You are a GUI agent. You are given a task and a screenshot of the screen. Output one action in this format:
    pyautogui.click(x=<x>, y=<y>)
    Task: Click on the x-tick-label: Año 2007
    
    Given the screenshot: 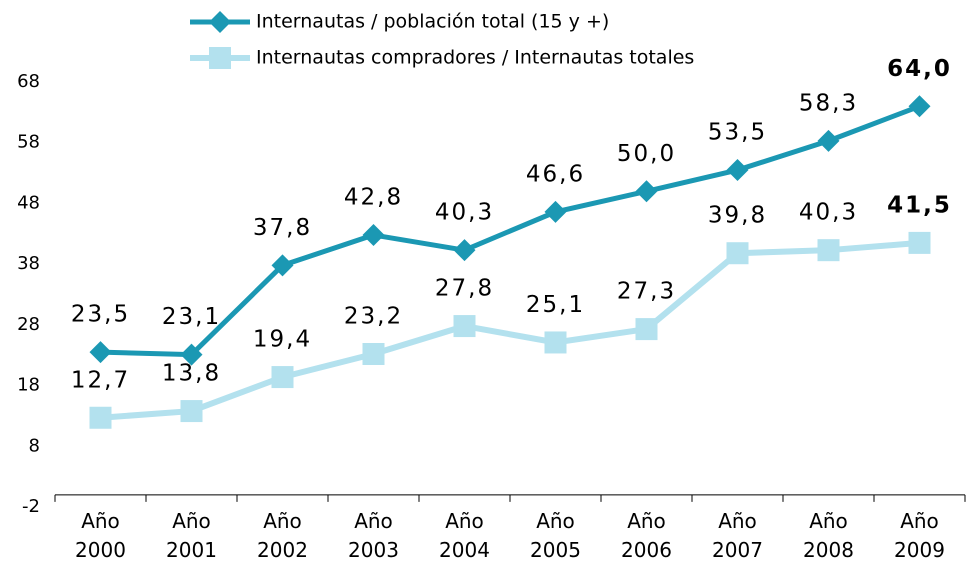 What is the action you would take?
    pyautogui.click(x=737, y=534)
    